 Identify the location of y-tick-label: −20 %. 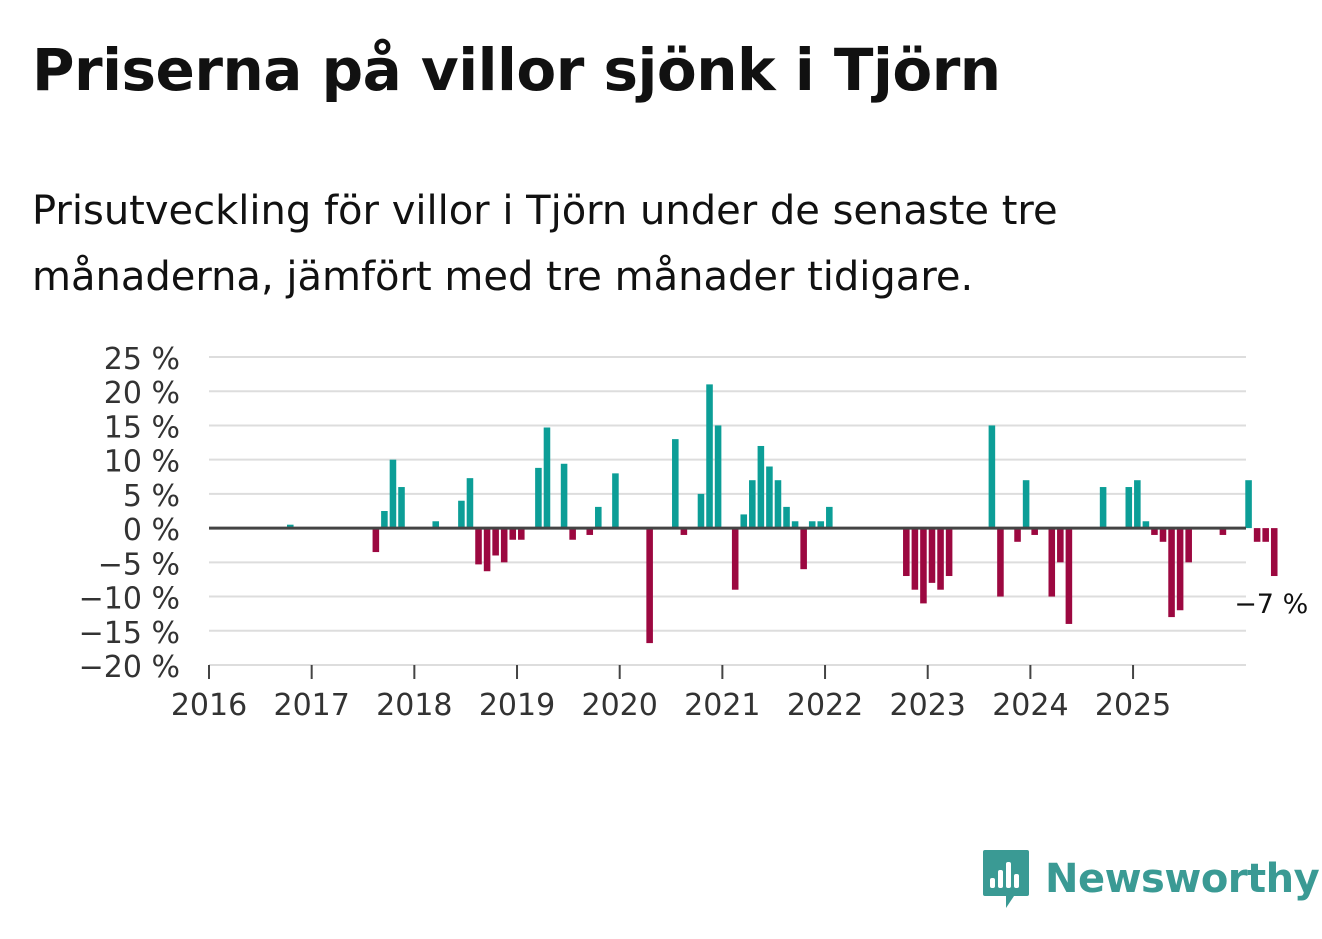
(129, 667).